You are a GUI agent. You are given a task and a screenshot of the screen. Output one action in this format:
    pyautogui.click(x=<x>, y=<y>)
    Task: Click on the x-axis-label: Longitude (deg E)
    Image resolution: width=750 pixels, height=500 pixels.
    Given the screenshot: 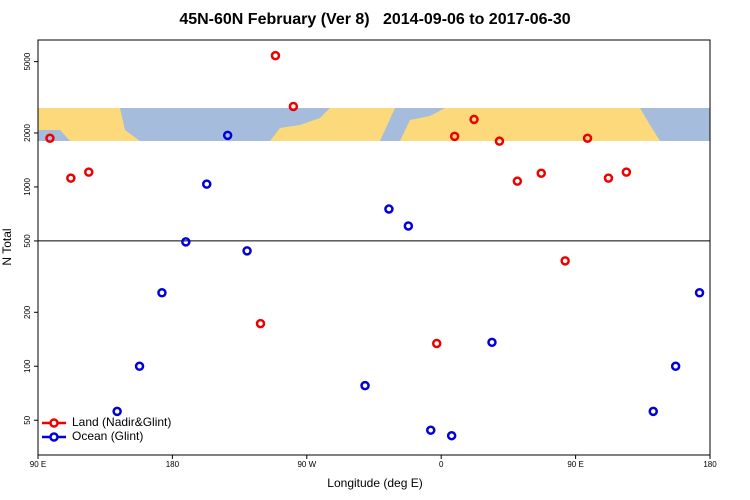 What is the action you would take?
    pyautogui.click(x=374, y=483)
    